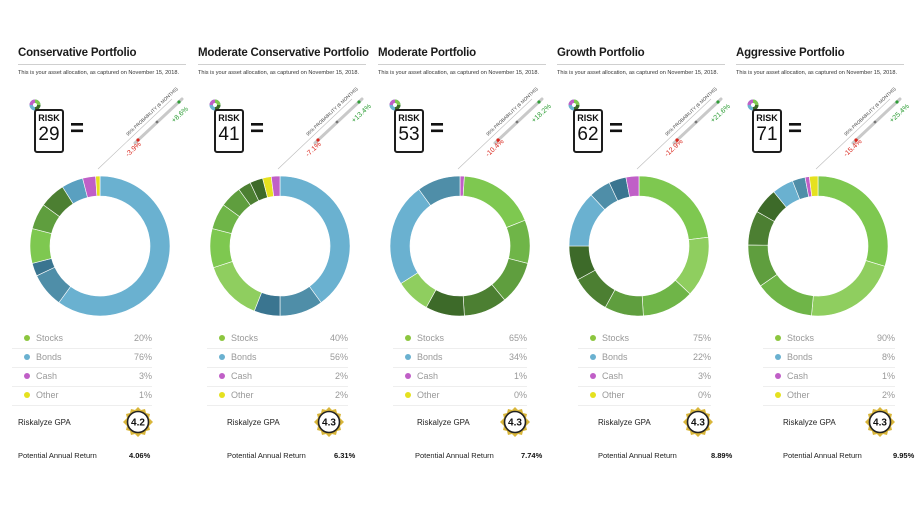 The width and height of the screenshot is (920, 518). I want to click on probability-range-graphic: 95% PROBABILITY (6 MONTHS) -15.4% +25.4%, so click(863, 128).